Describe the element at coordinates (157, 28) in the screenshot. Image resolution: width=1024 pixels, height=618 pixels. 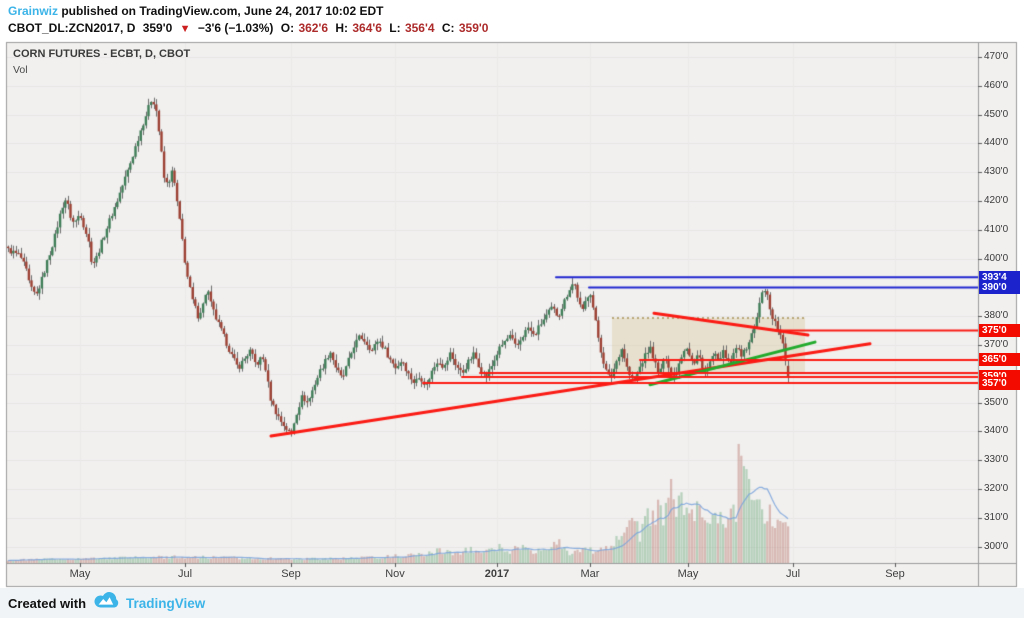
I see `last-price: 359'0` at that location.